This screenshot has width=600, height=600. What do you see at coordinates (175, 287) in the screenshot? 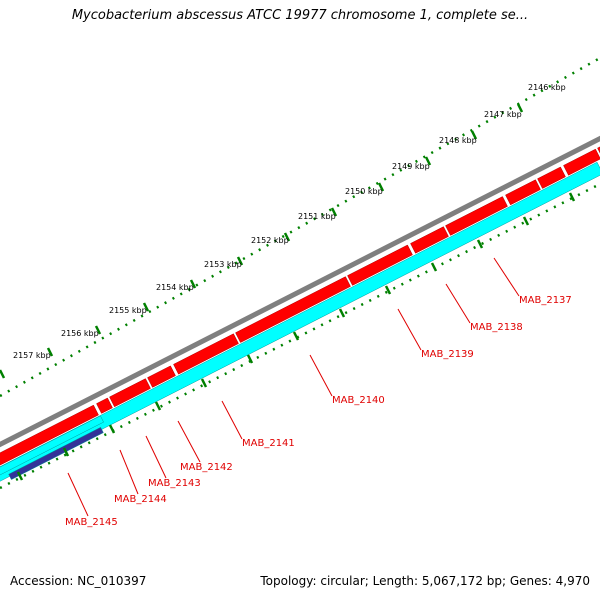
I see `kbp-tick-label: 2154 kbp` at bounding box center [175, 287].